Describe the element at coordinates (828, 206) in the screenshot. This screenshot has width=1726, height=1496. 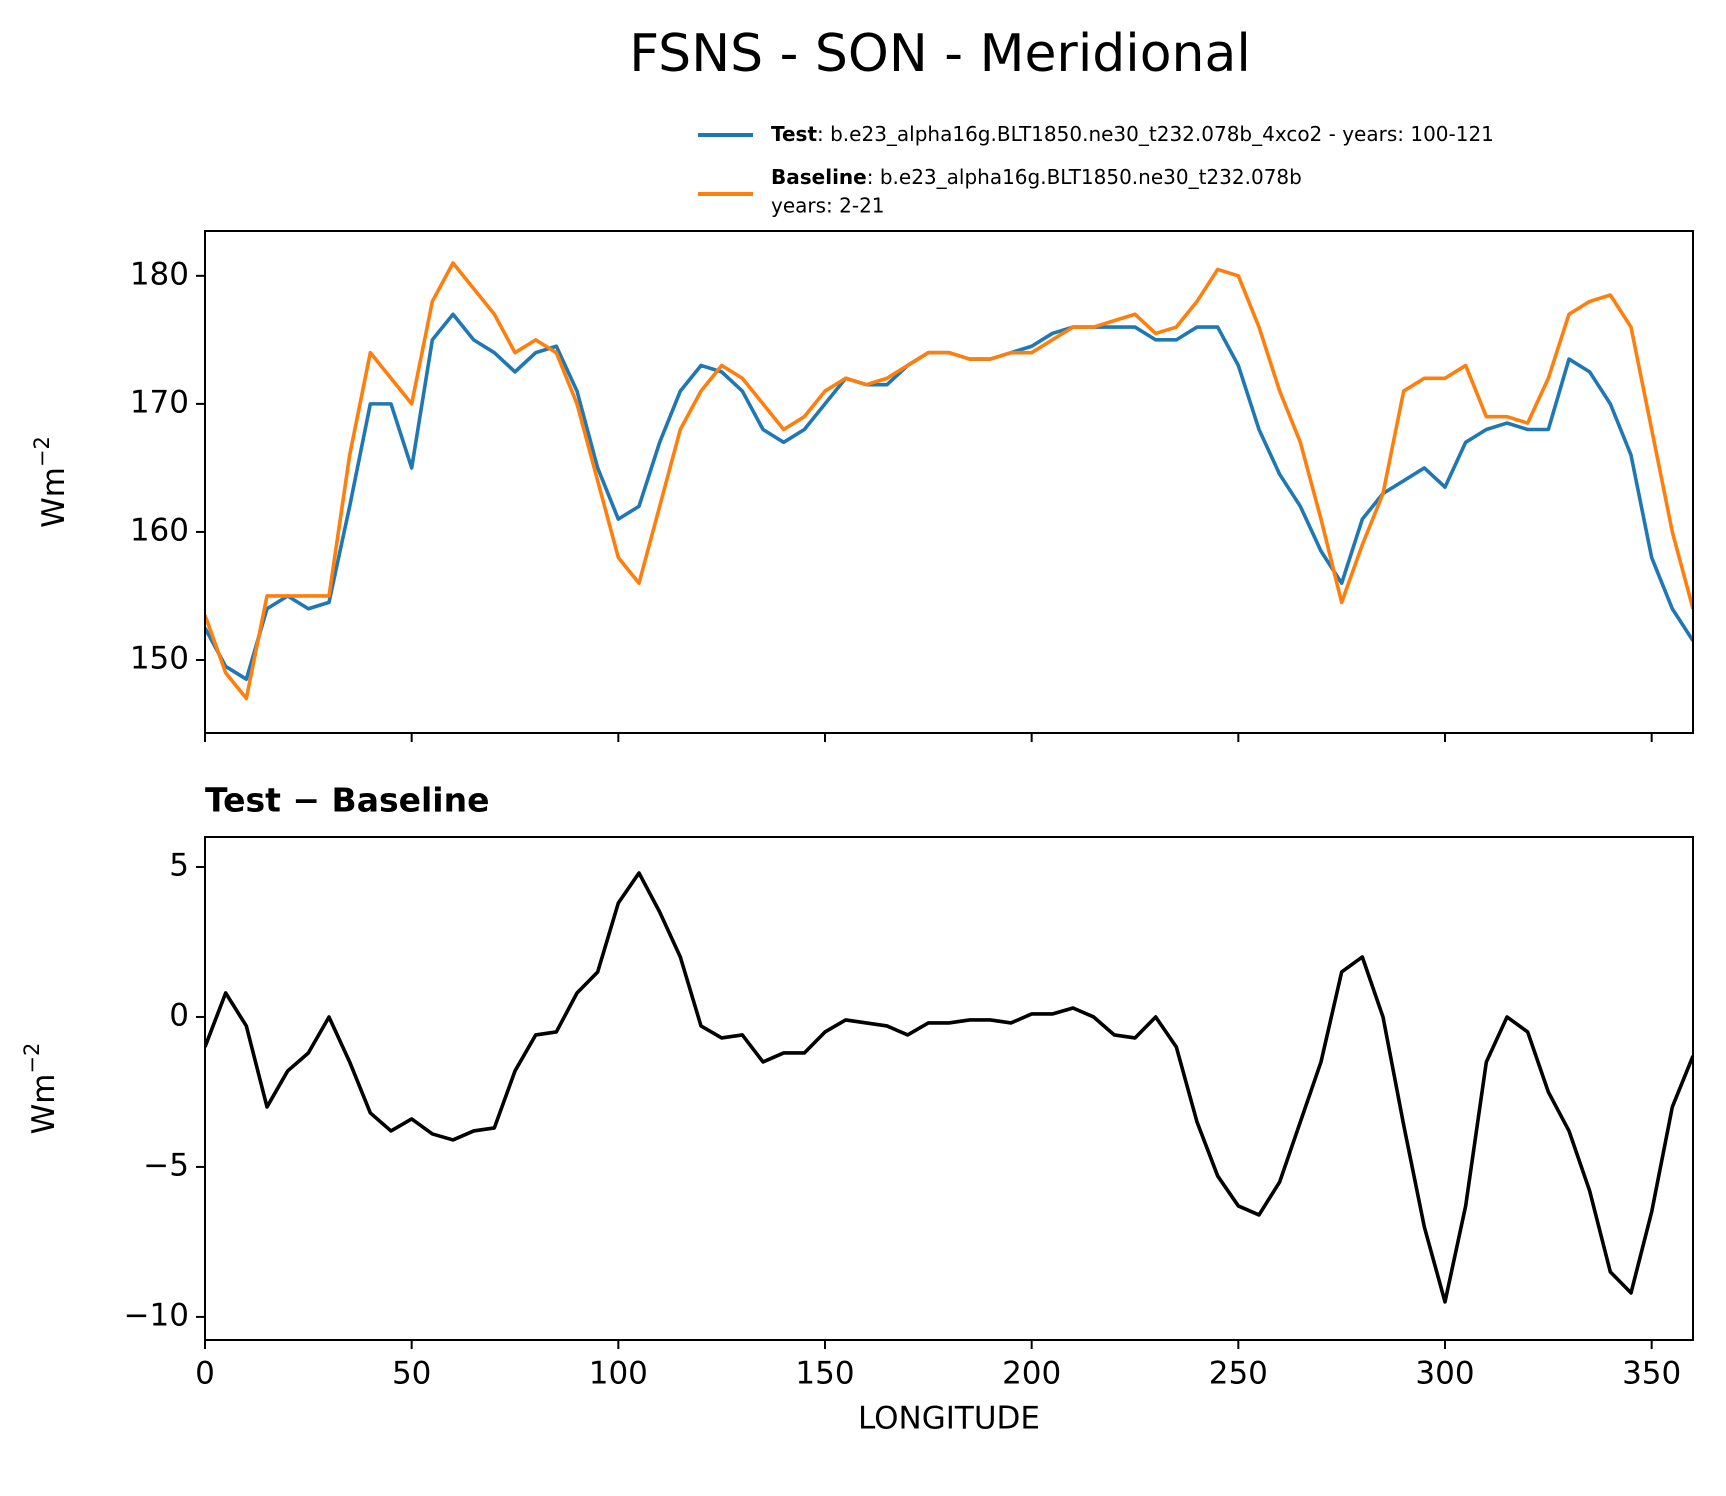
I see `legend-label-line2: years: 2-21` at that location.